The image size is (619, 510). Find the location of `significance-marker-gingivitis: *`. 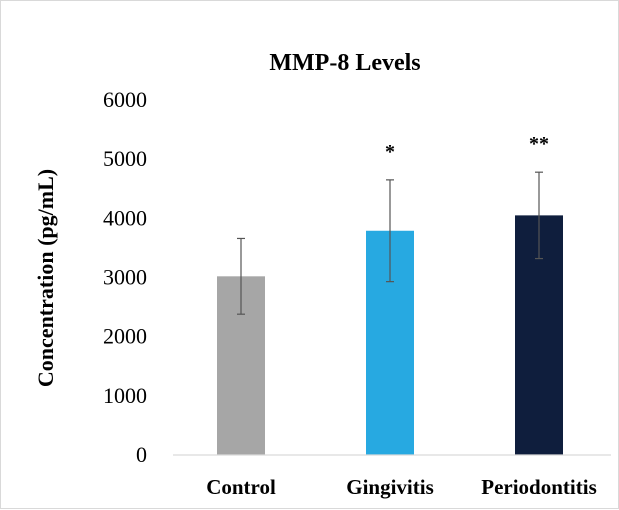

significance-marker-gingivitis: * is located at coordinates (390, 152).